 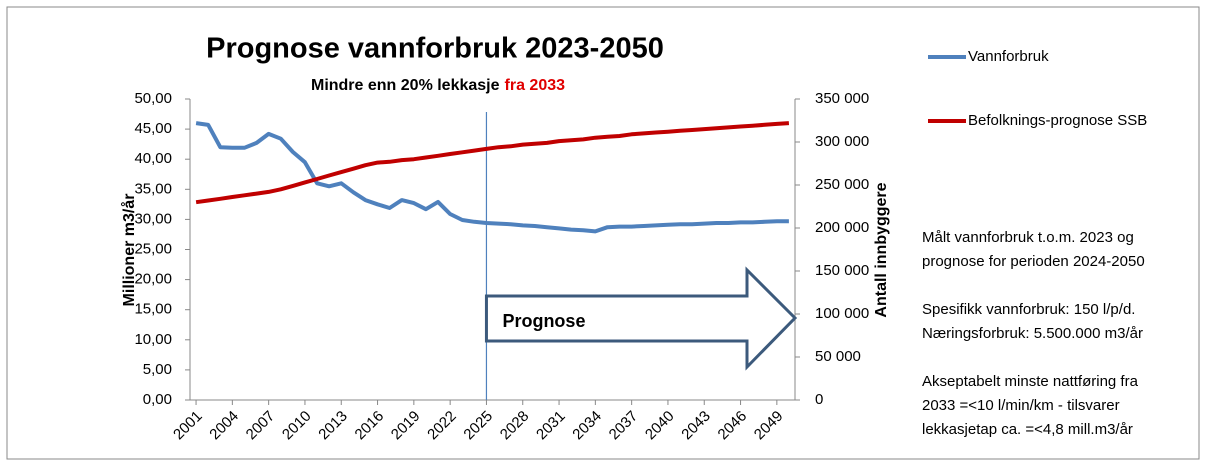 I want to click on note: 2033 =<10 l/min/km - tilsvarer, so click(x=1021, y=405).